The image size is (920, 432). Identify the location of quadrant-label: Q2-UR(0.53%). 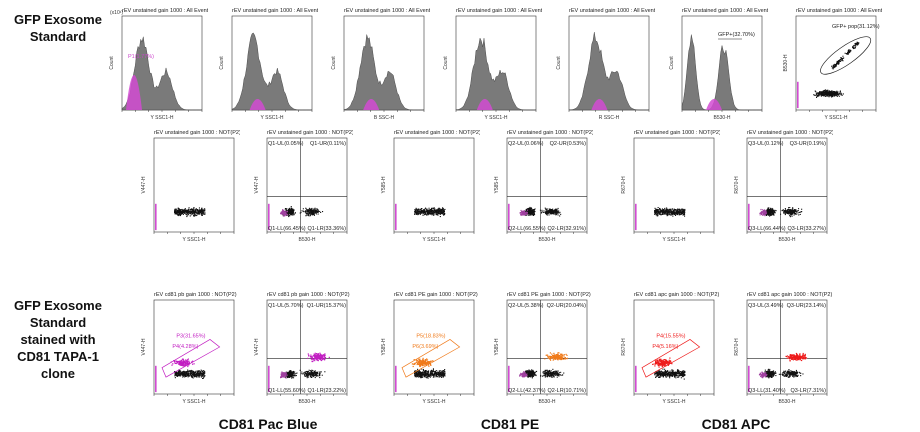
(568, 144).